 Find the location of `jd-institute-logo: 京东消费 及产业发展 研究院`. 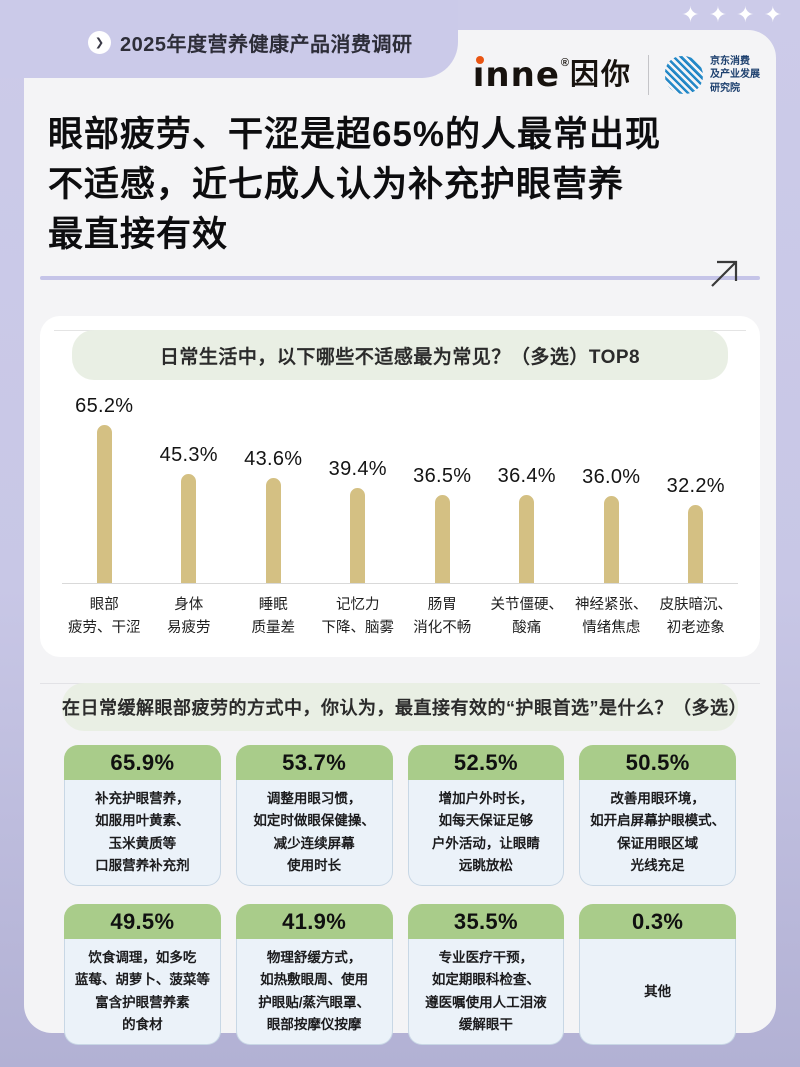

jd-institute-logo: 京东消费 及产业发展 研究院 is located at coordinates (712, 75).